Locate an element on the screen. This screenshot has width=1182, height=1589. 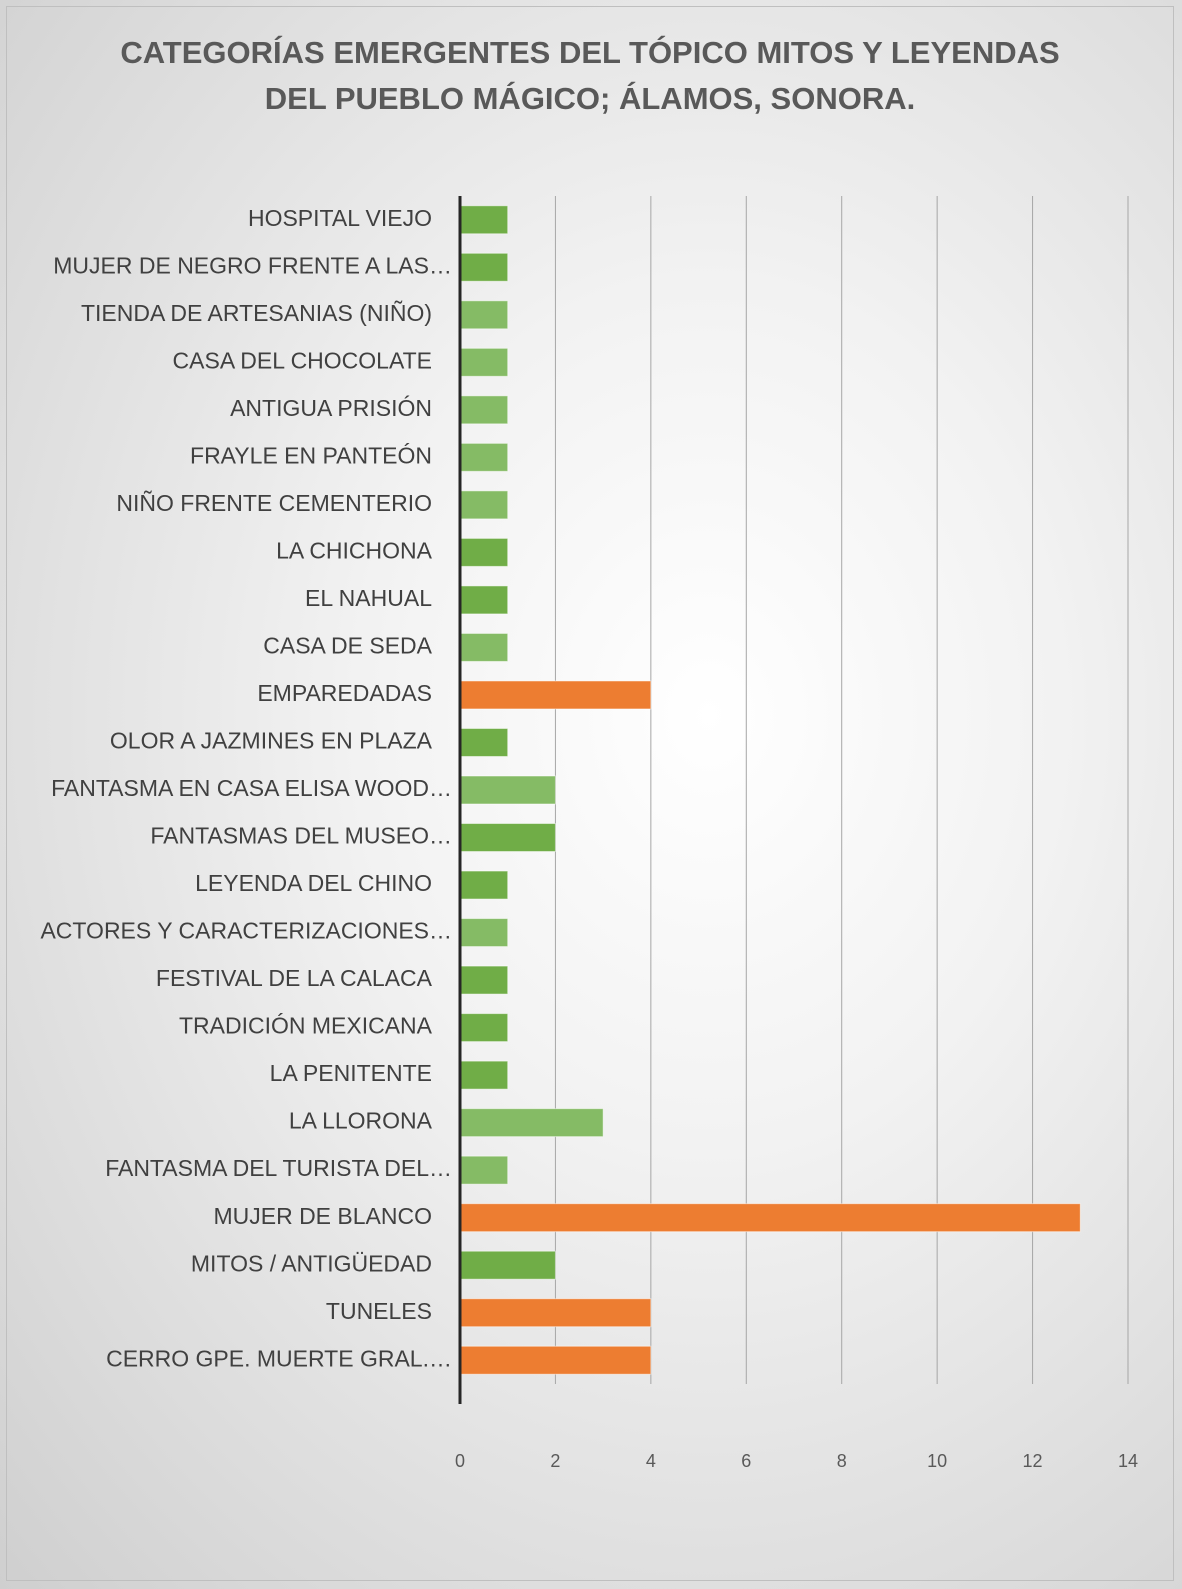
y-tick-label: LEYENDA DEL CHINO is located at coordinates (313, 883).